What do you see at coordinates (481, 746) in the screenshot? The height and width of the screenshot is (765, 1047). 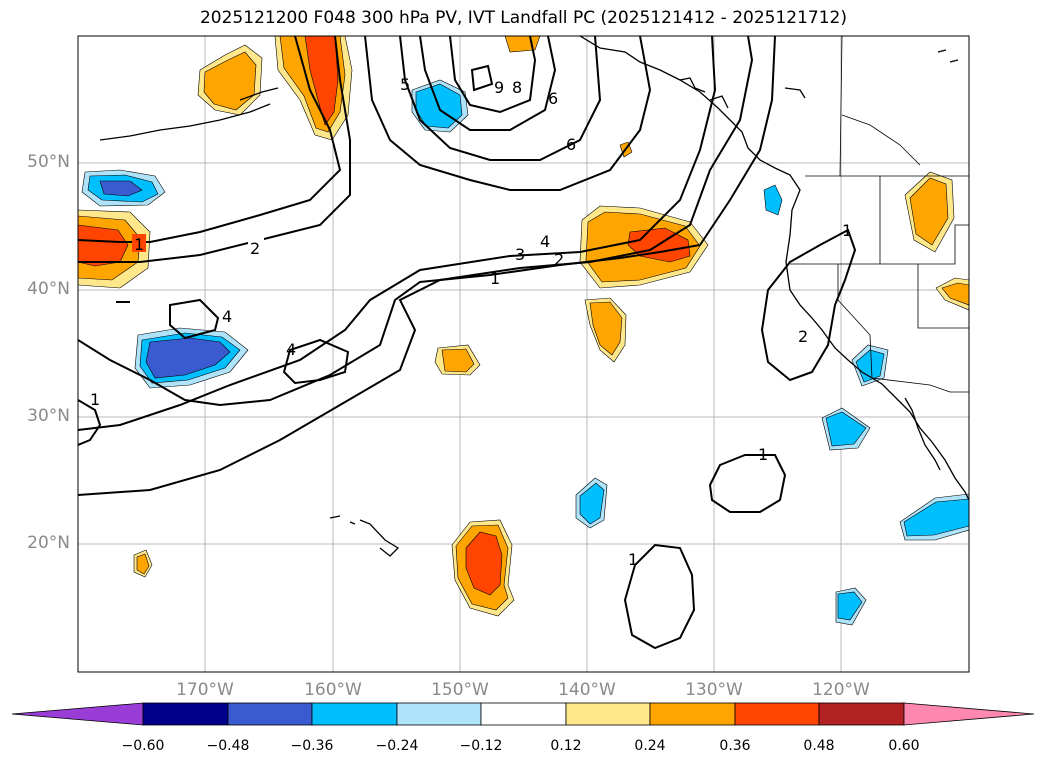 I see `colorbar-tick: −0.12` at bounding box center [481, 746].